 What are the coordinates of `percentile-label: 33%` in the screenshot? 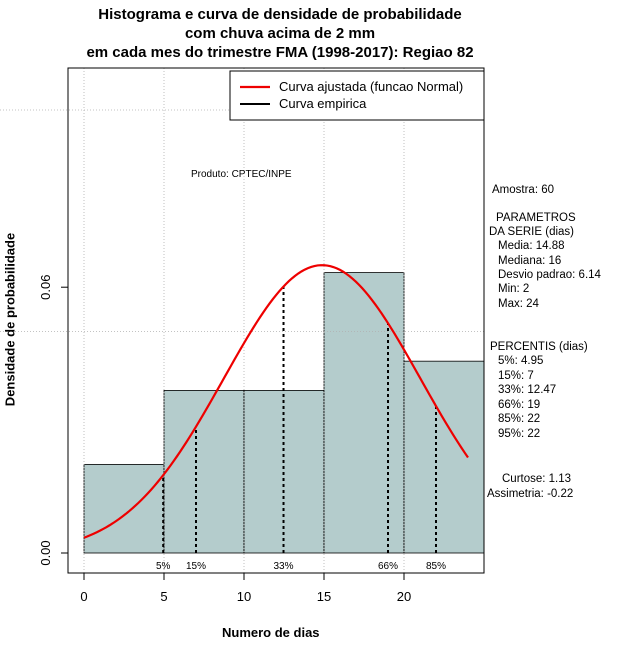 It's located at (284, 566).